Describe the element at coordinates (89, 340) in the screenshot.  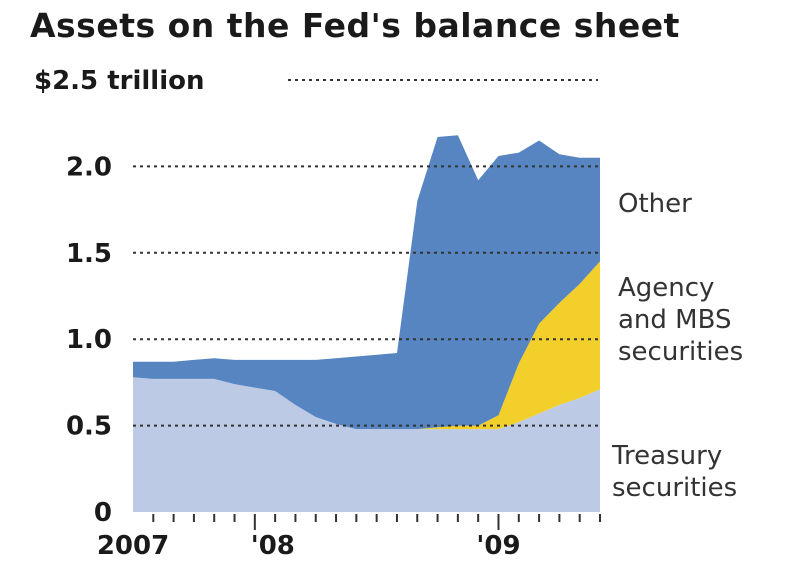
I see `y-tick-label: 1.0` at that location.